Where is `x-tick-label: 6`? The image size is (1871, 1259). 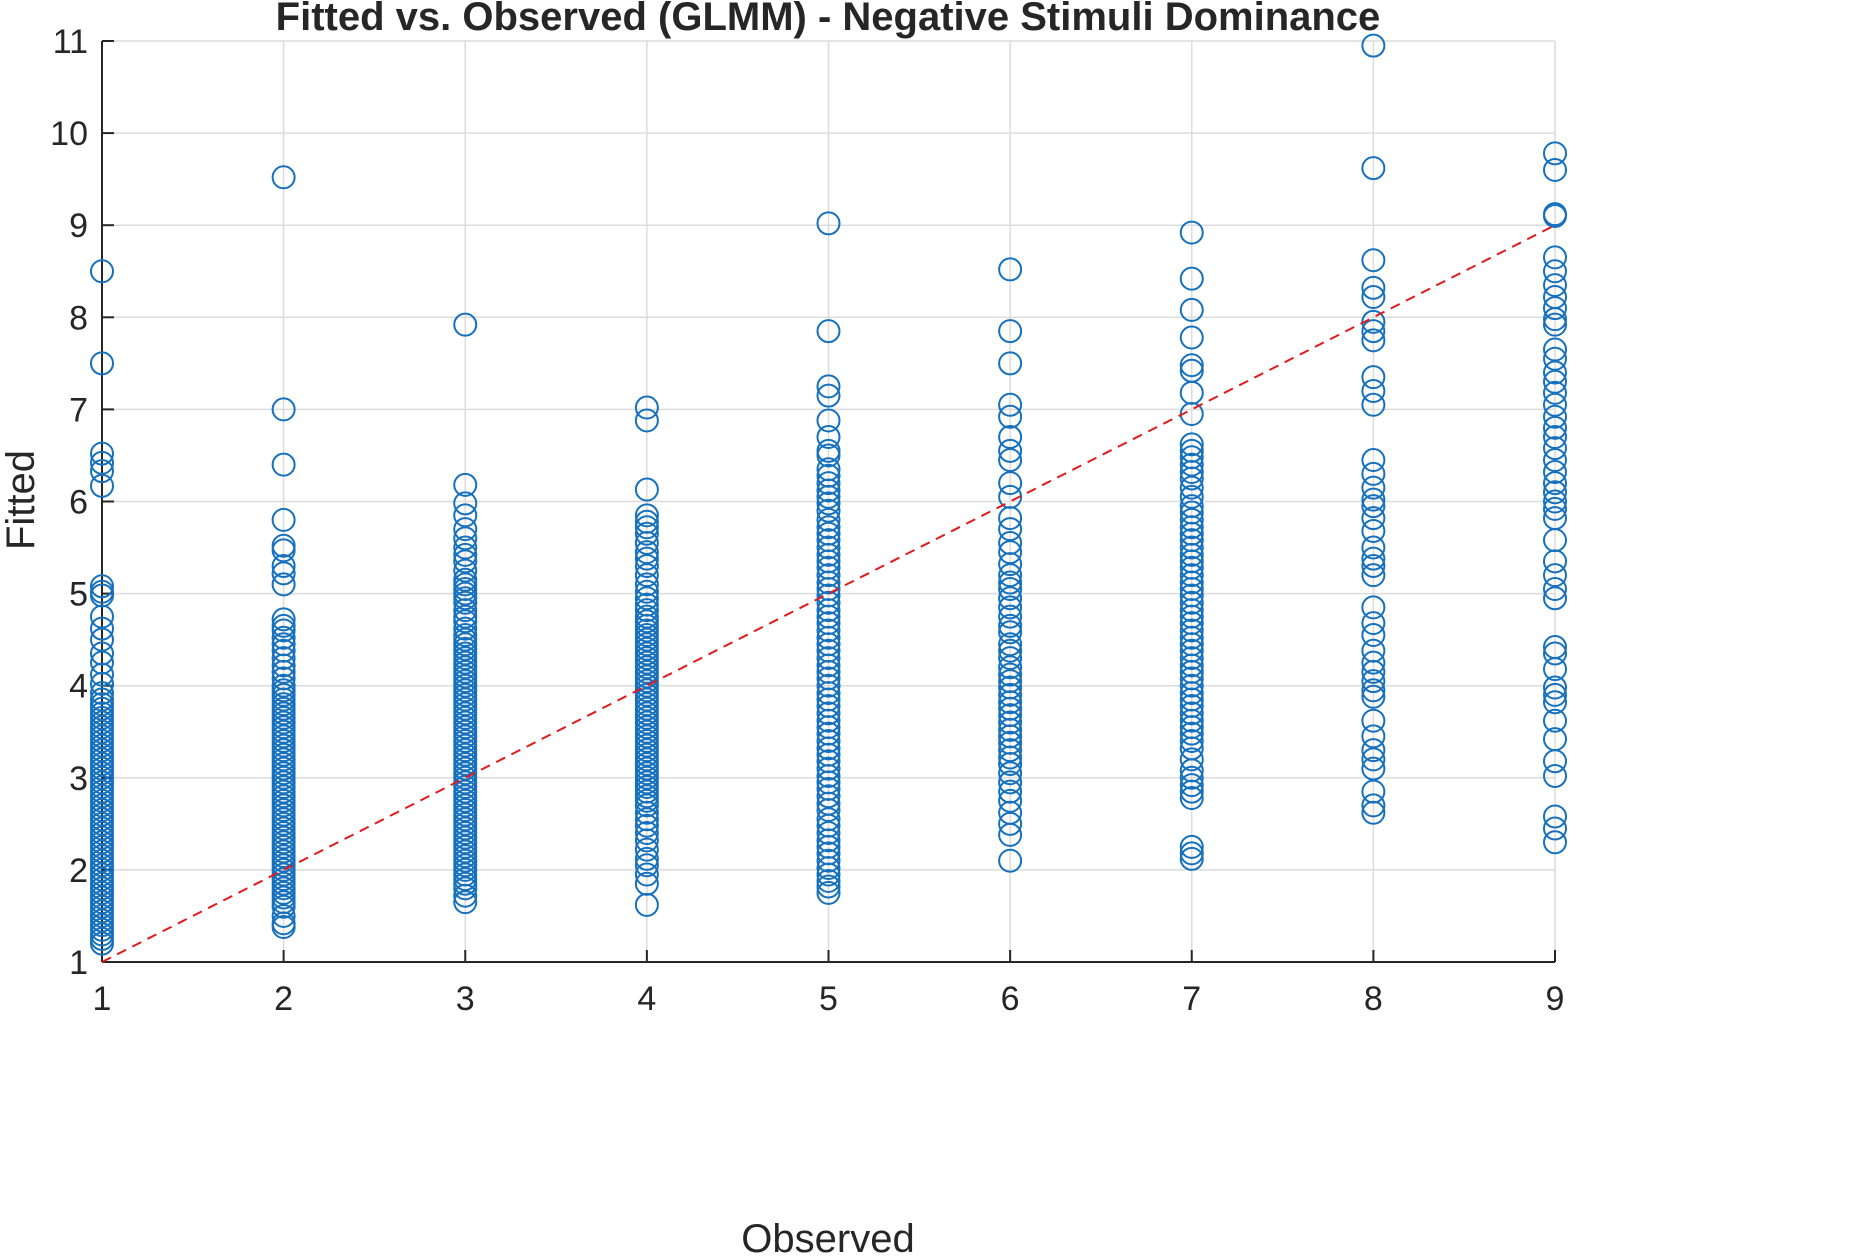 x-tick-label: 6 is located at coordinates (1010, 999).